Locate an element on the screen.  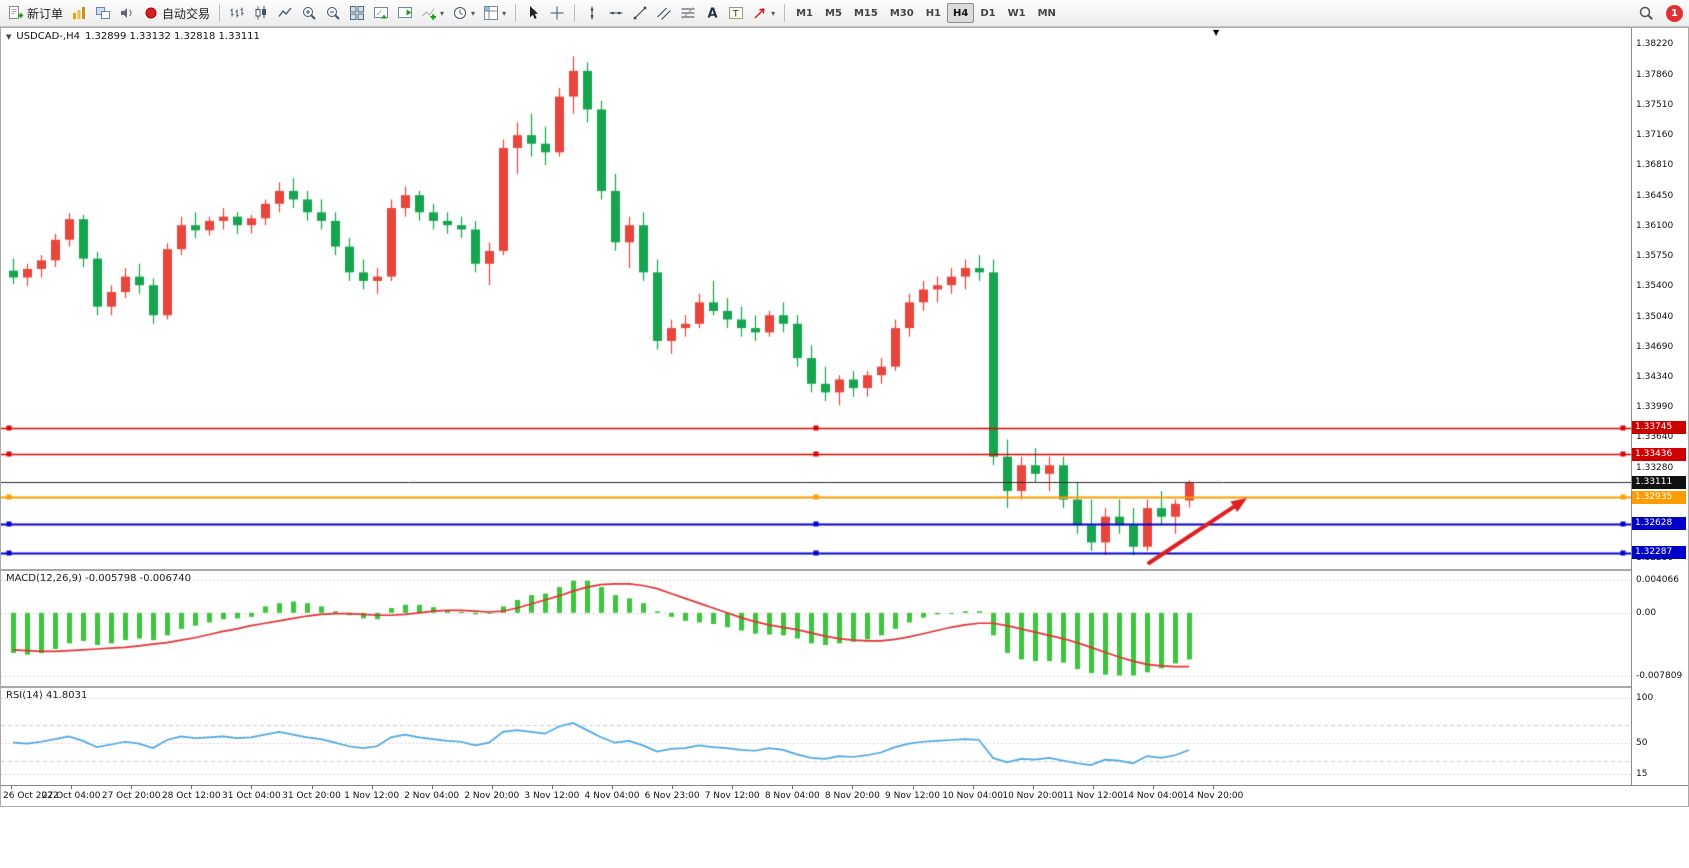
arrows-button: ▾ is located at coordinates (763, 13).